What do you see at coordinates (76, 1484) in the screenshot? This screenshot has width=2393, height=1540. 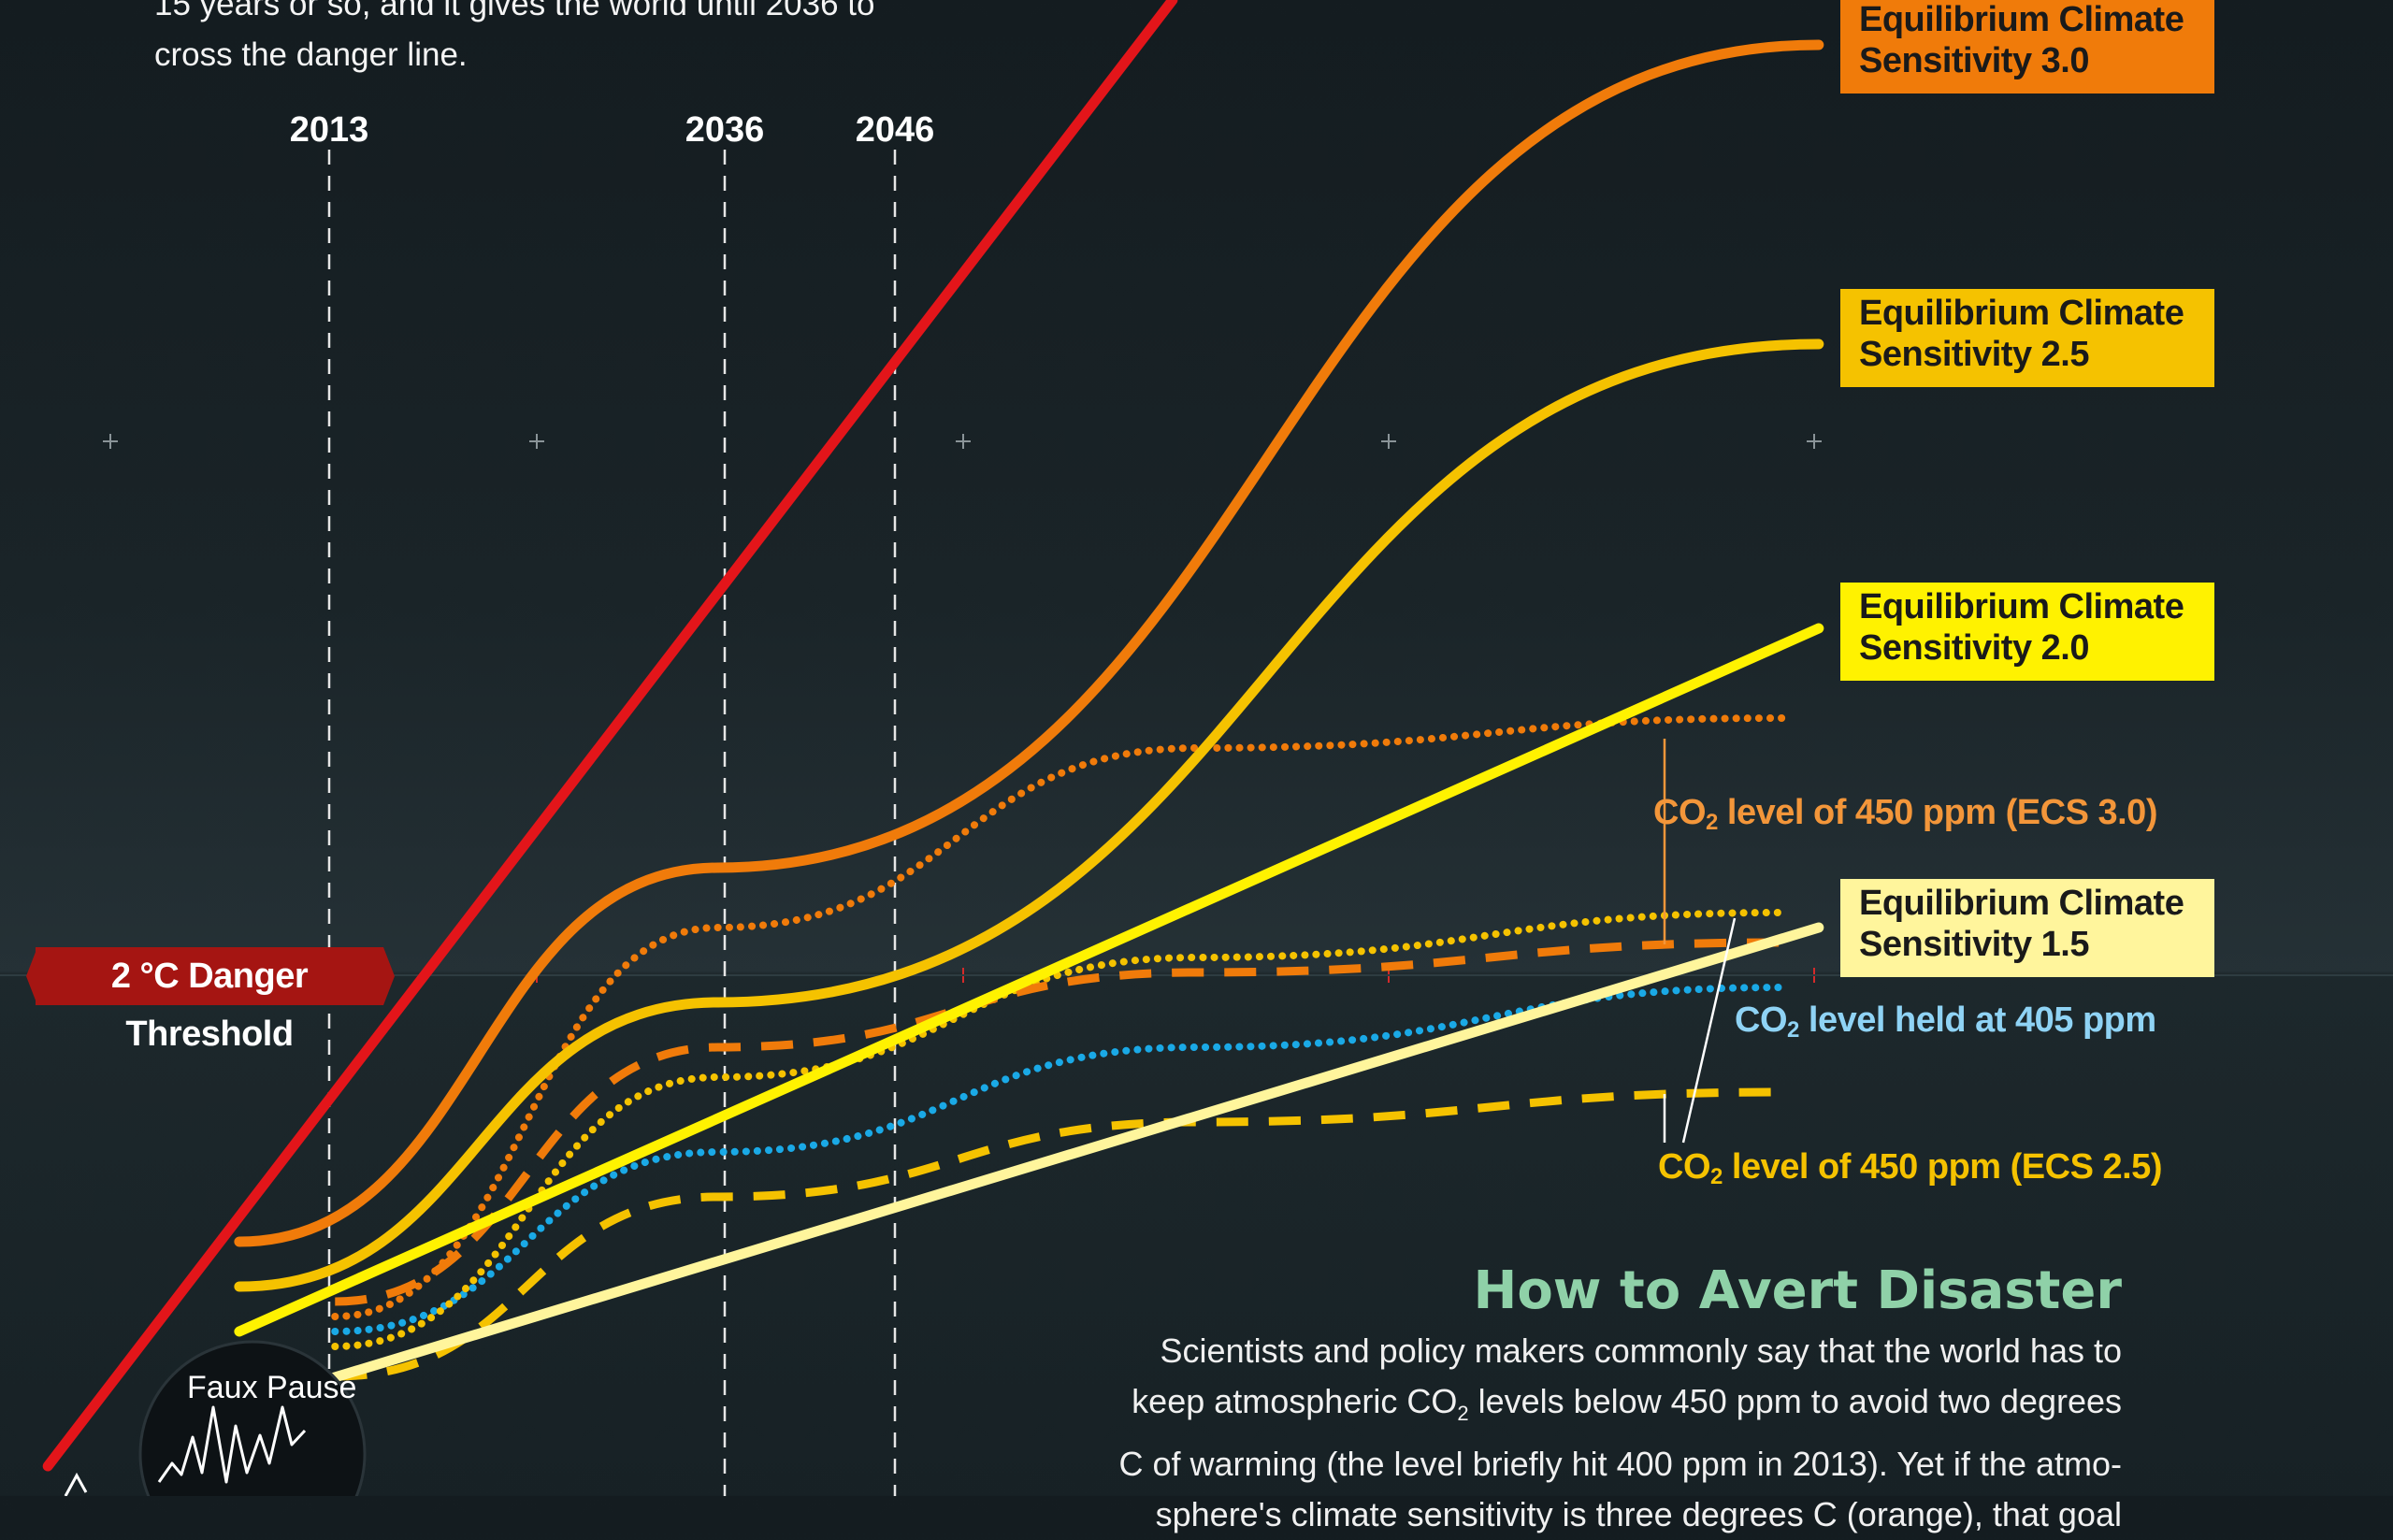 I see `faux-pause-wiggle-left` at bounding box center [76, 1484].